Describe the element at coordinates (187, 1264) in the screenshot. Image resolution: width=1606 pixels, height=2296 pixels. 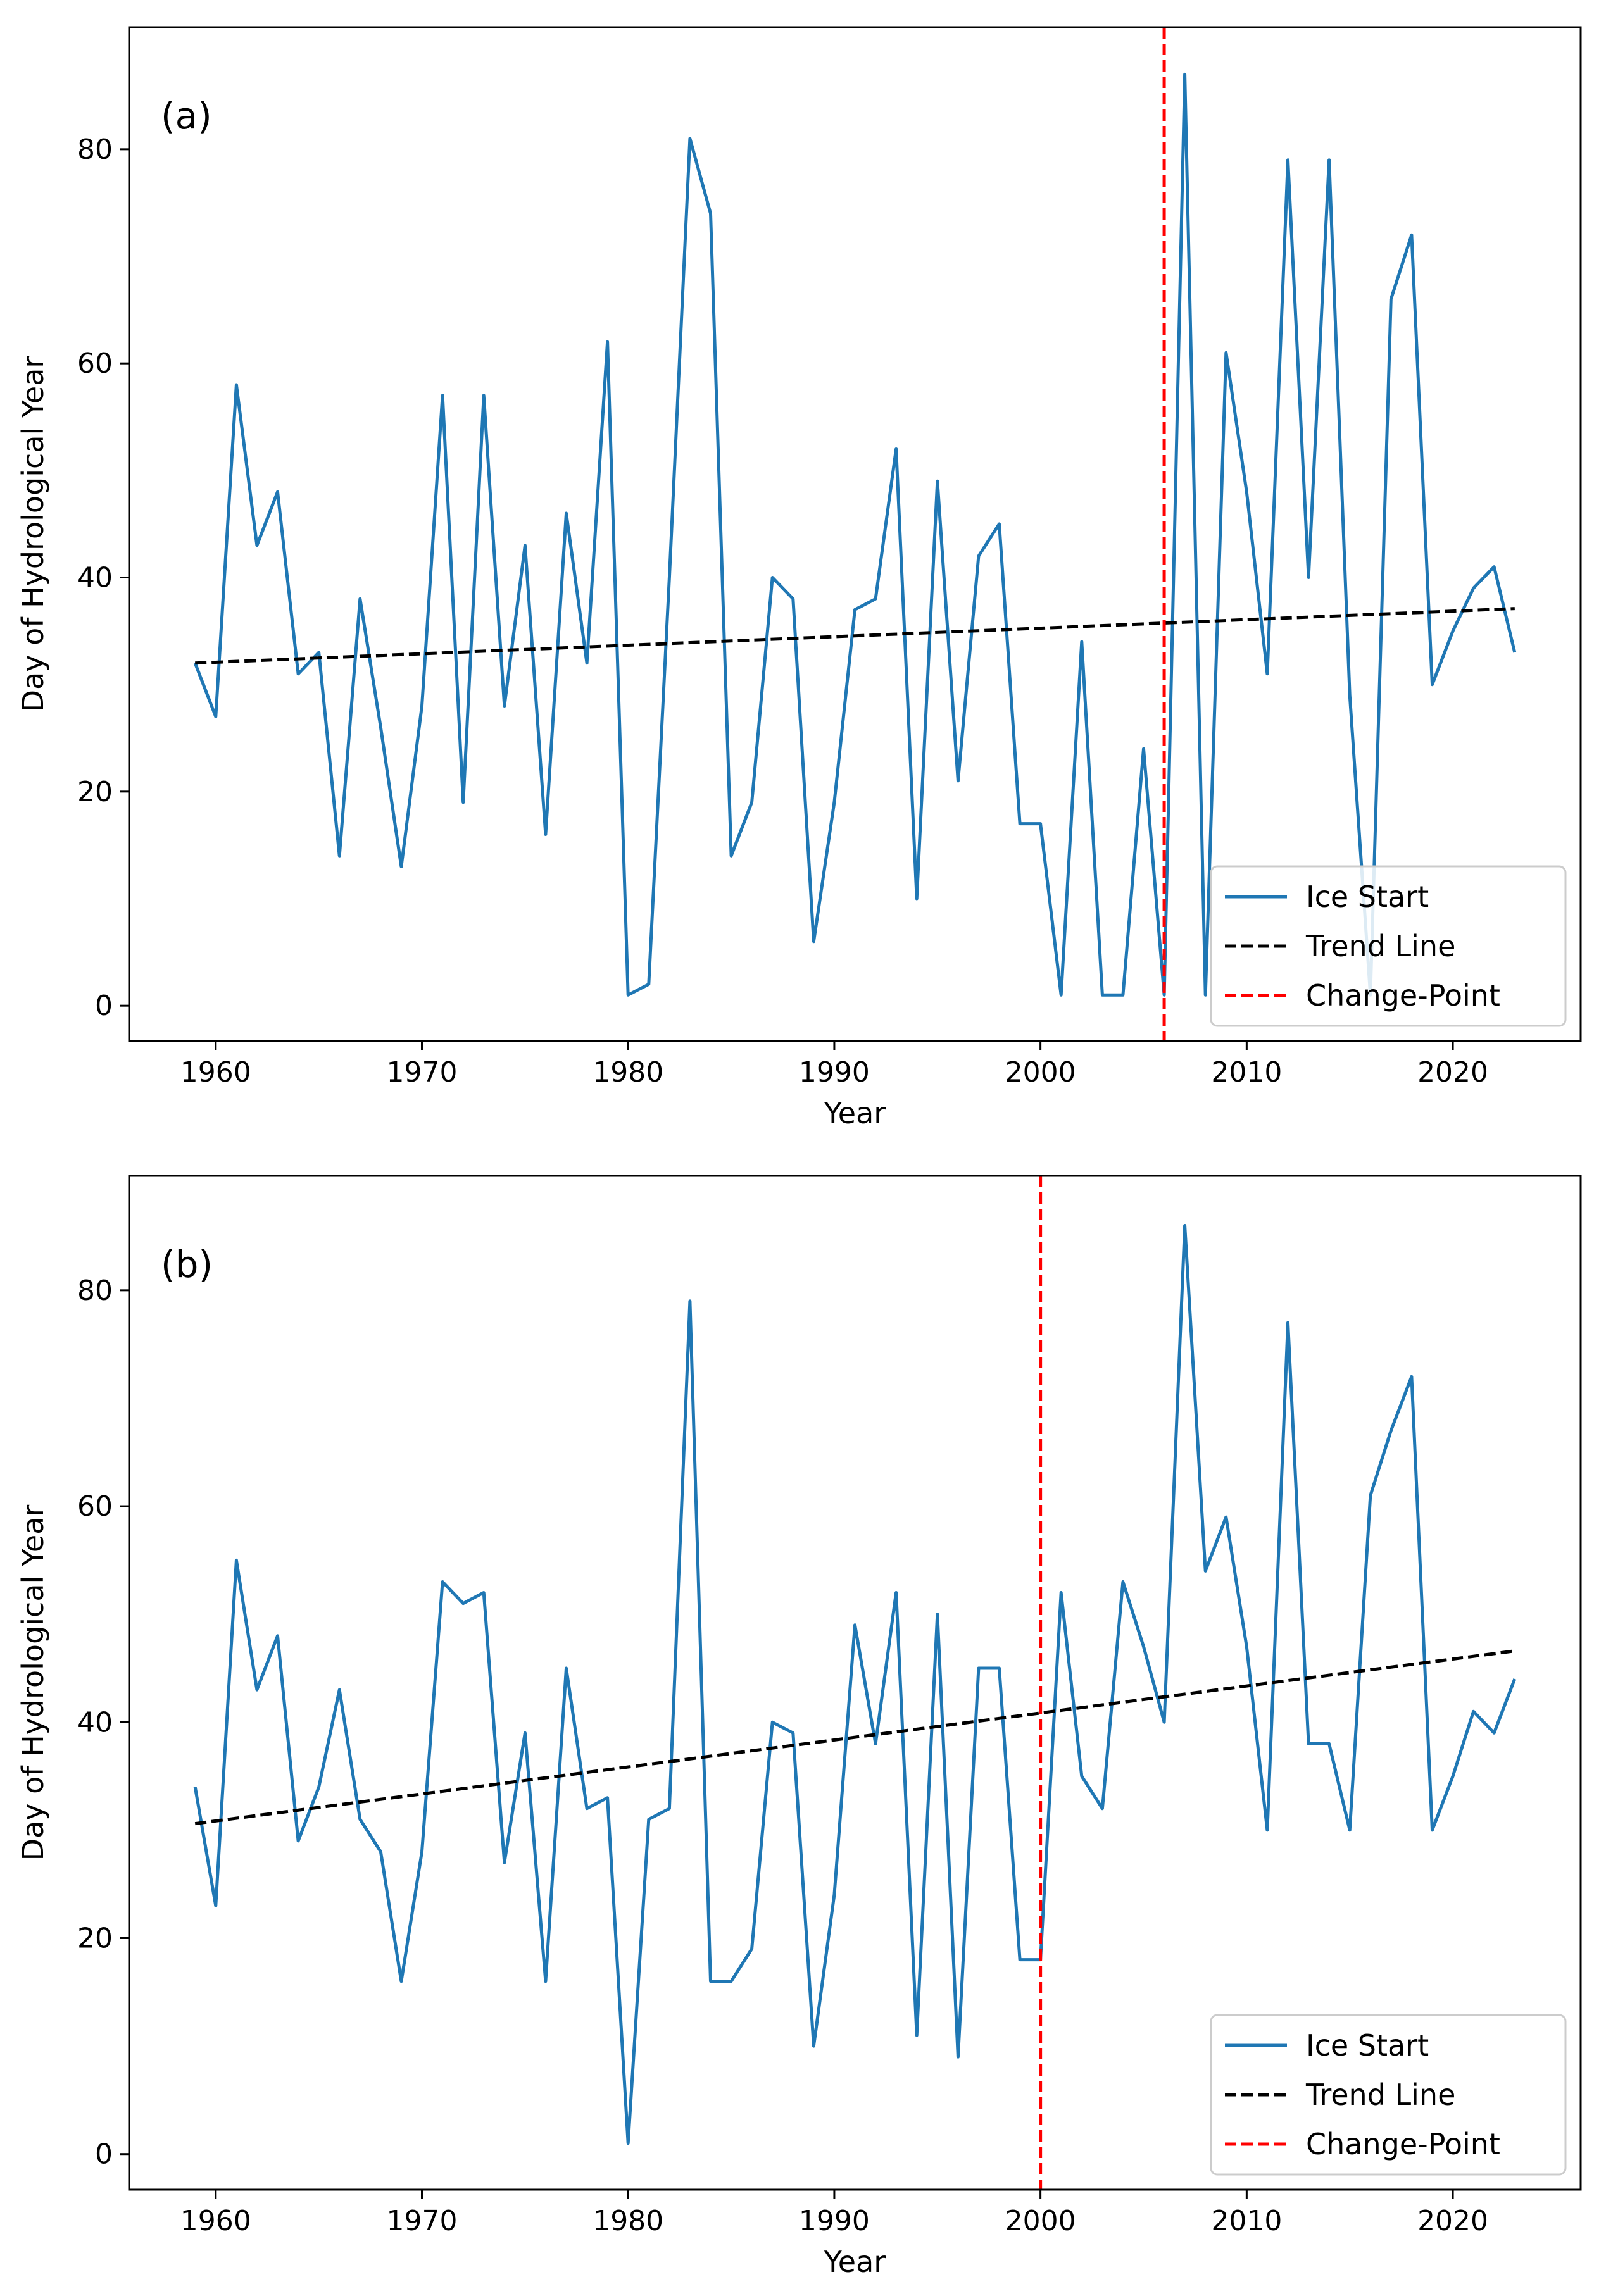
I see `panel-label: (b)` at that location.